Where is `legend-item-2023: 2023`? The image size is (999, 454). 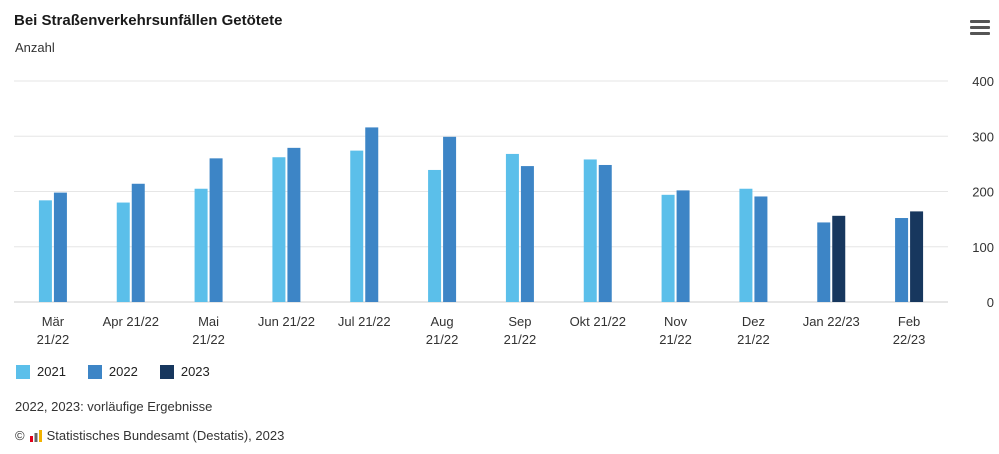
legend-item-2023: 2023 is located at coordinates (184, 371).